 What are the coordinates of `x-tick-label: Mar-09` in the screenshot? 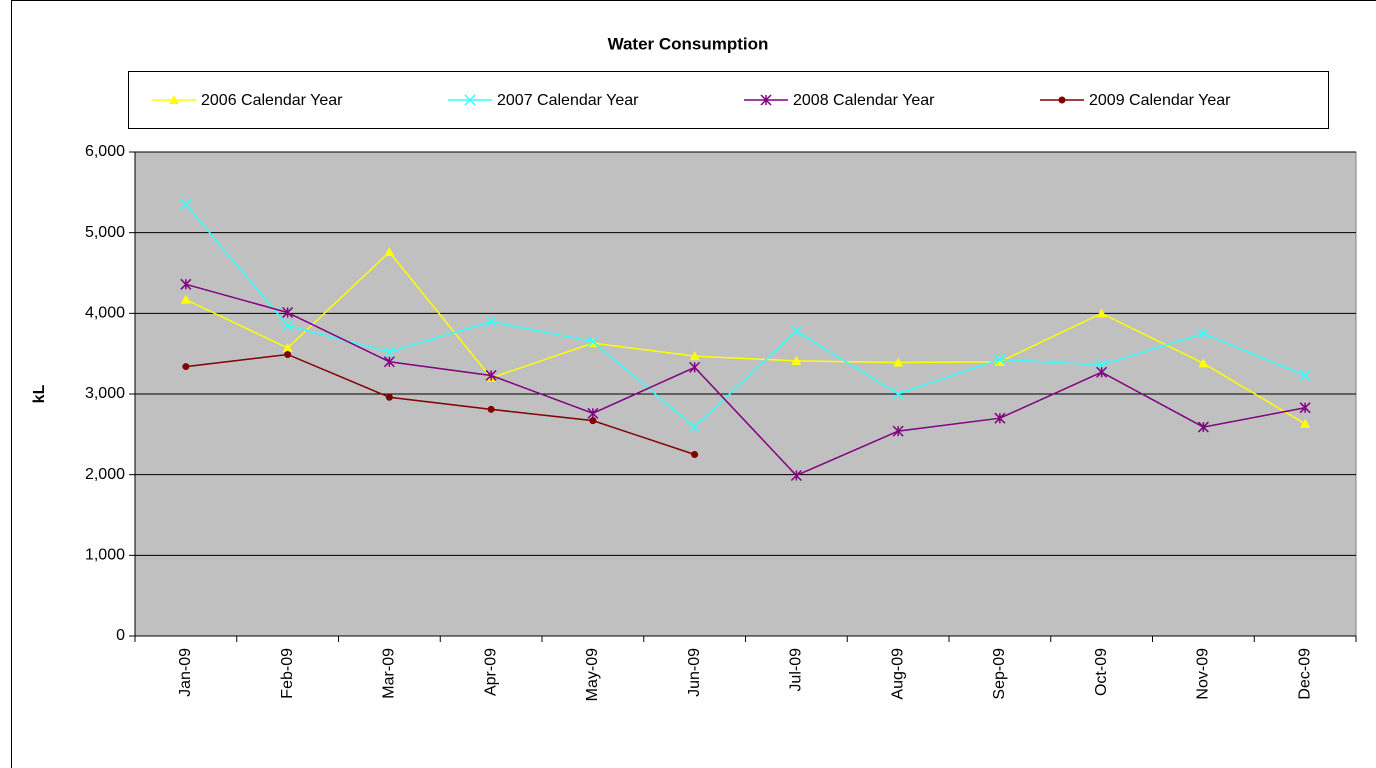 It's located at (389, 673).